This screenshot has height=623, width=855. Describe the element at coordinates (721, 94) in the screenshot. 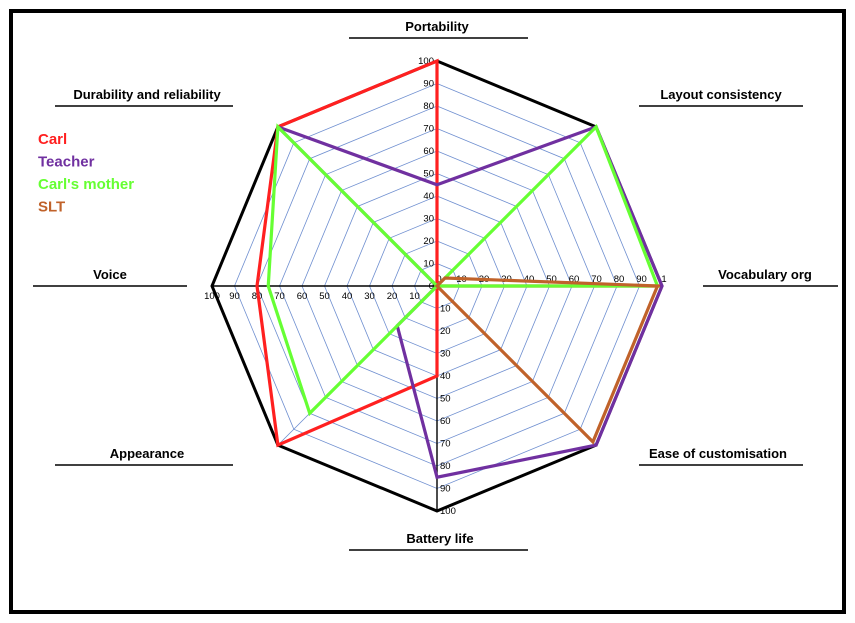

I see `axis-label-layout-consistency: Layout consistency` at that location.